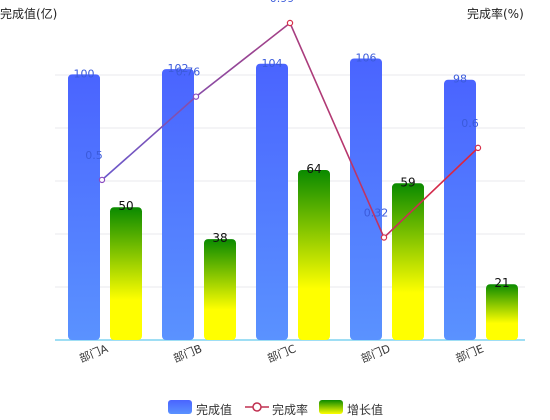  What do you see at coordinates (178, 68) in the screenshot?
I see `completion-value-label: 102` at bounding box center [178, 68].